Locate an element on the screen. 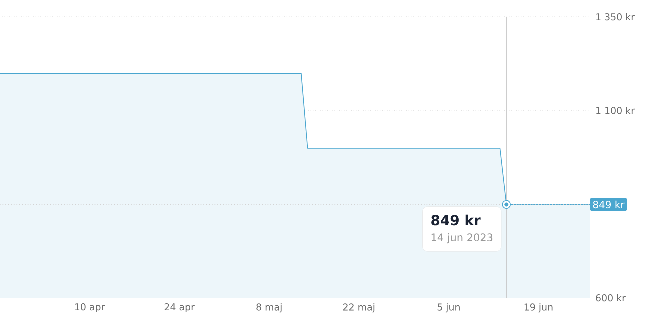 This screenshot has width=650, height=330. x-tick-label: 22 maj is located at coordinates (359, 308).